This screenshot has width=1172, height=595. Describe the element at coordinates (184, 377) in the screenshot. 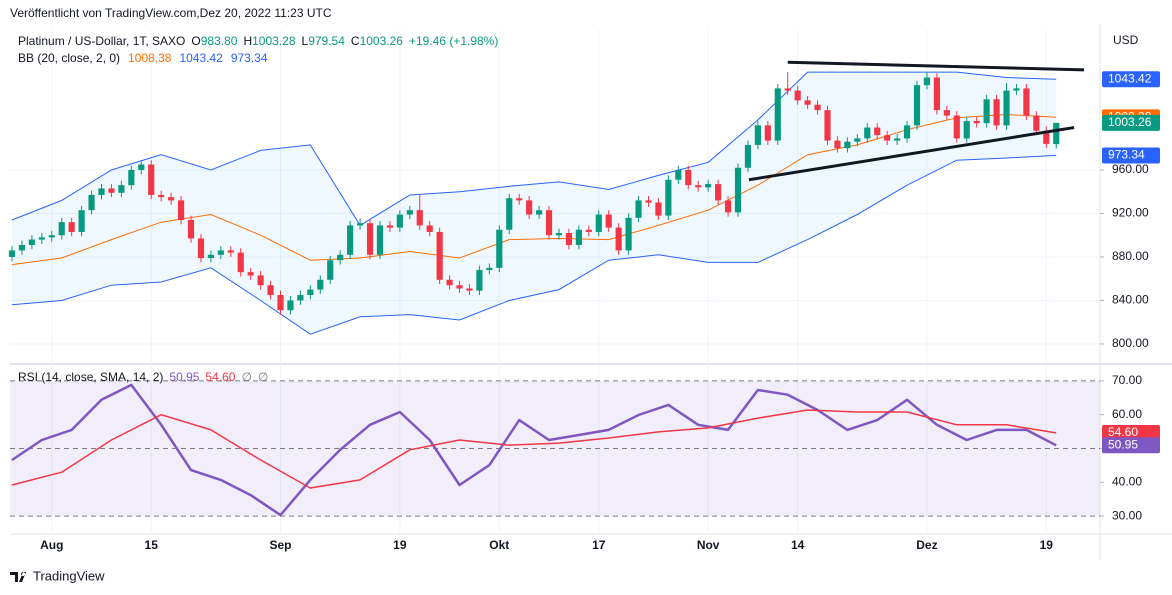

I see `rsi-legend-value: 50.95` at that location.